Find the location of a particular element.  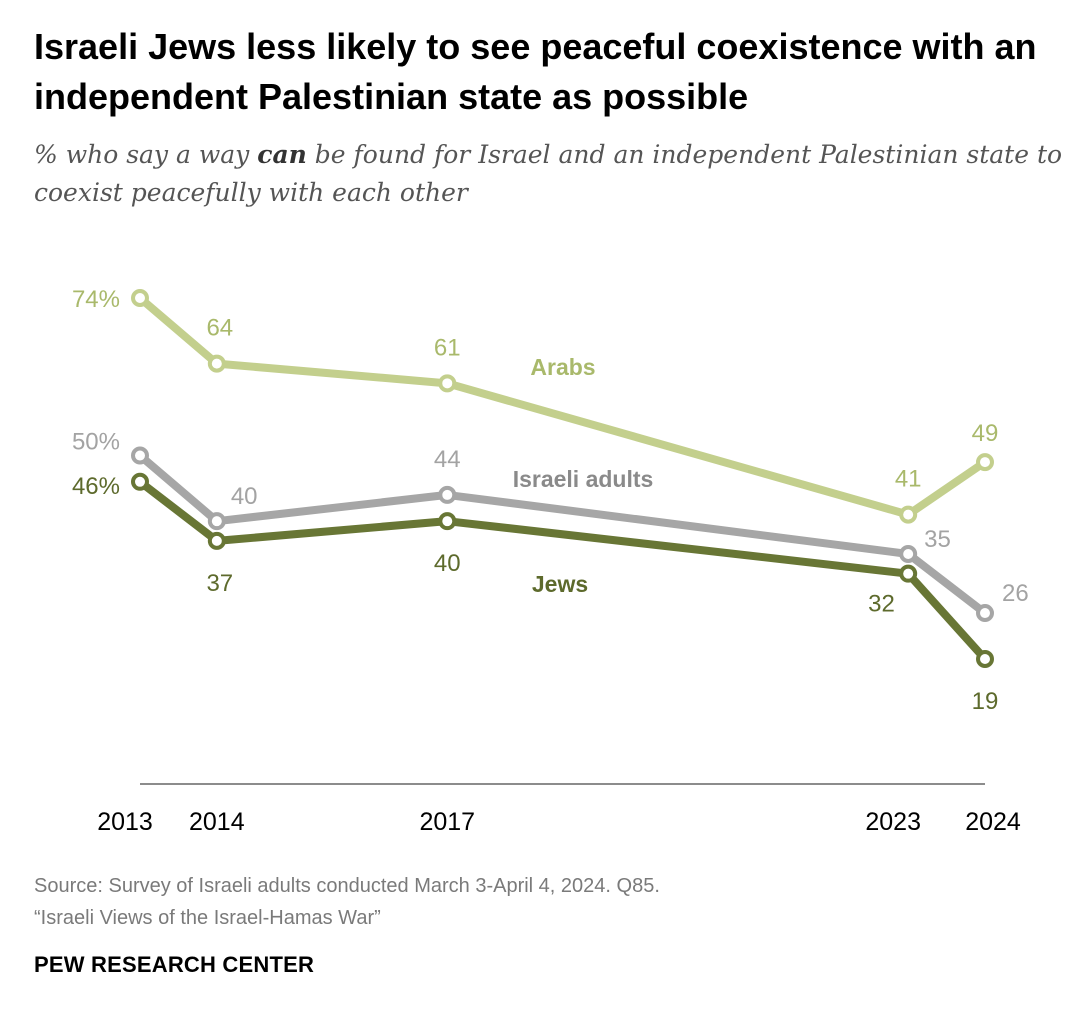

x-tick-labels: 2013 2014 2017 2023 2024 is located at coordinates (559, 822).